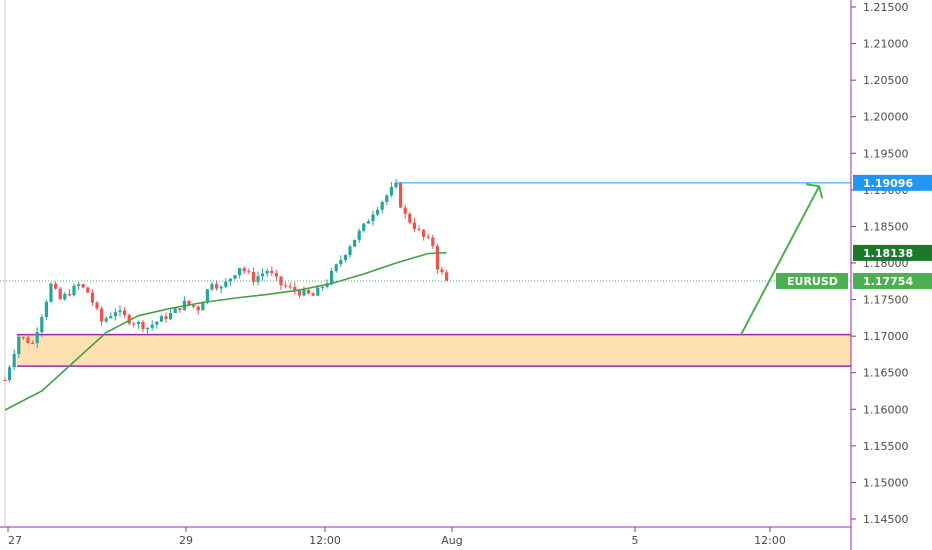 This screenshot has width=932, height=550. What do you see at coordinates (780, 260) in the screenshot?
I see `projection-arrow-shaft` at bounding box center [780, 260].